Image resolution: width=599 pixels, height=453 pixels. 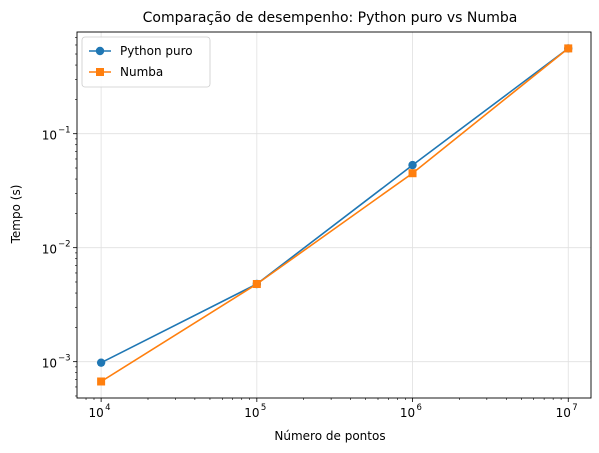 What do you see at coordinates (419, 408) in the screenshot?
I see `x-tick-exponent: 6` at bounding box center [419, 408].